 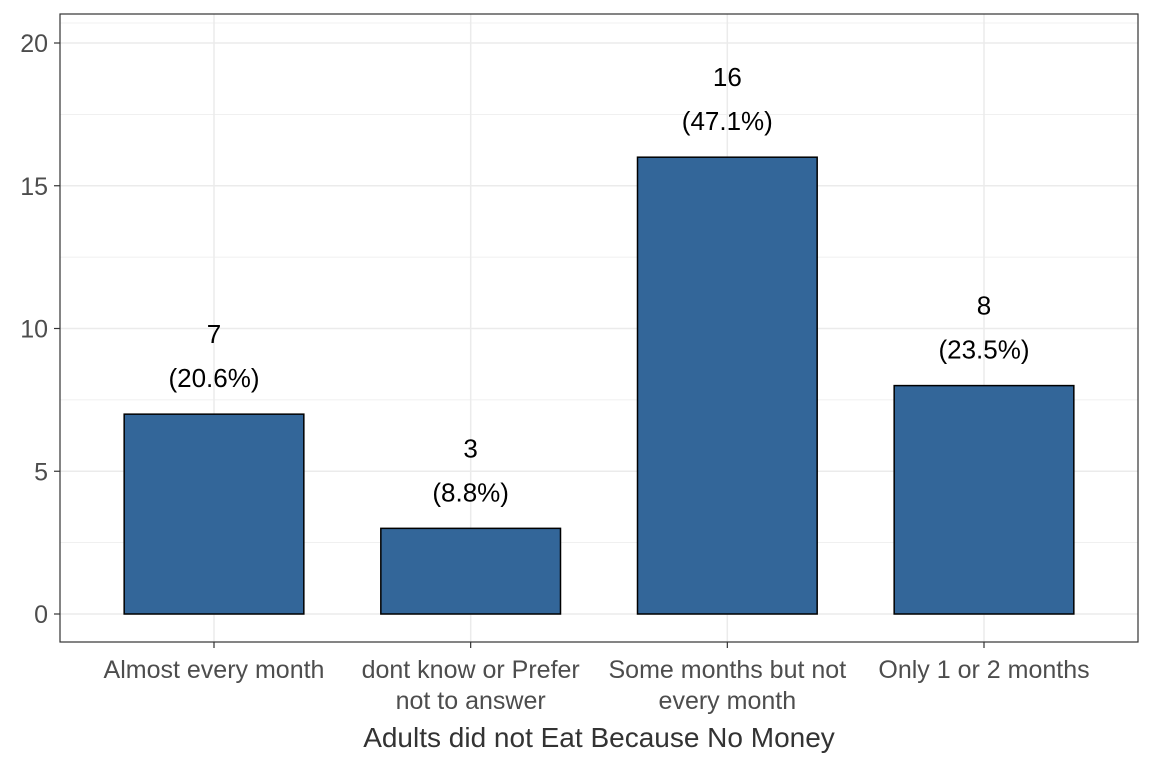 What do you see at coordinates (41, 615) in the screenshot?
I see `y-tick-label: 0` at bounding box center [41, 615].